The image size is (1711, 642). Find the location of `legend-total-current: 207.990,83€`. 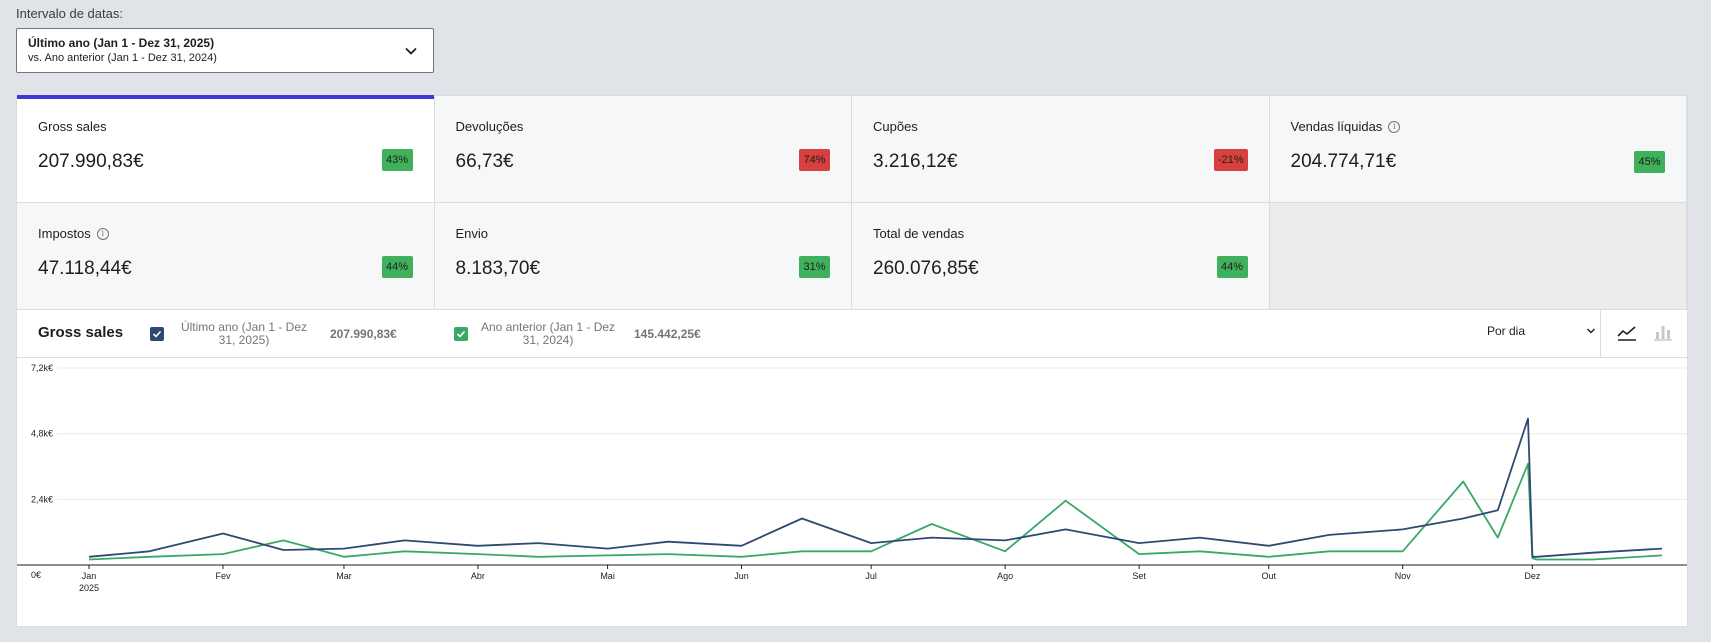

legend-total-current: 207.990,83€ is located at coordinates (363, 334).